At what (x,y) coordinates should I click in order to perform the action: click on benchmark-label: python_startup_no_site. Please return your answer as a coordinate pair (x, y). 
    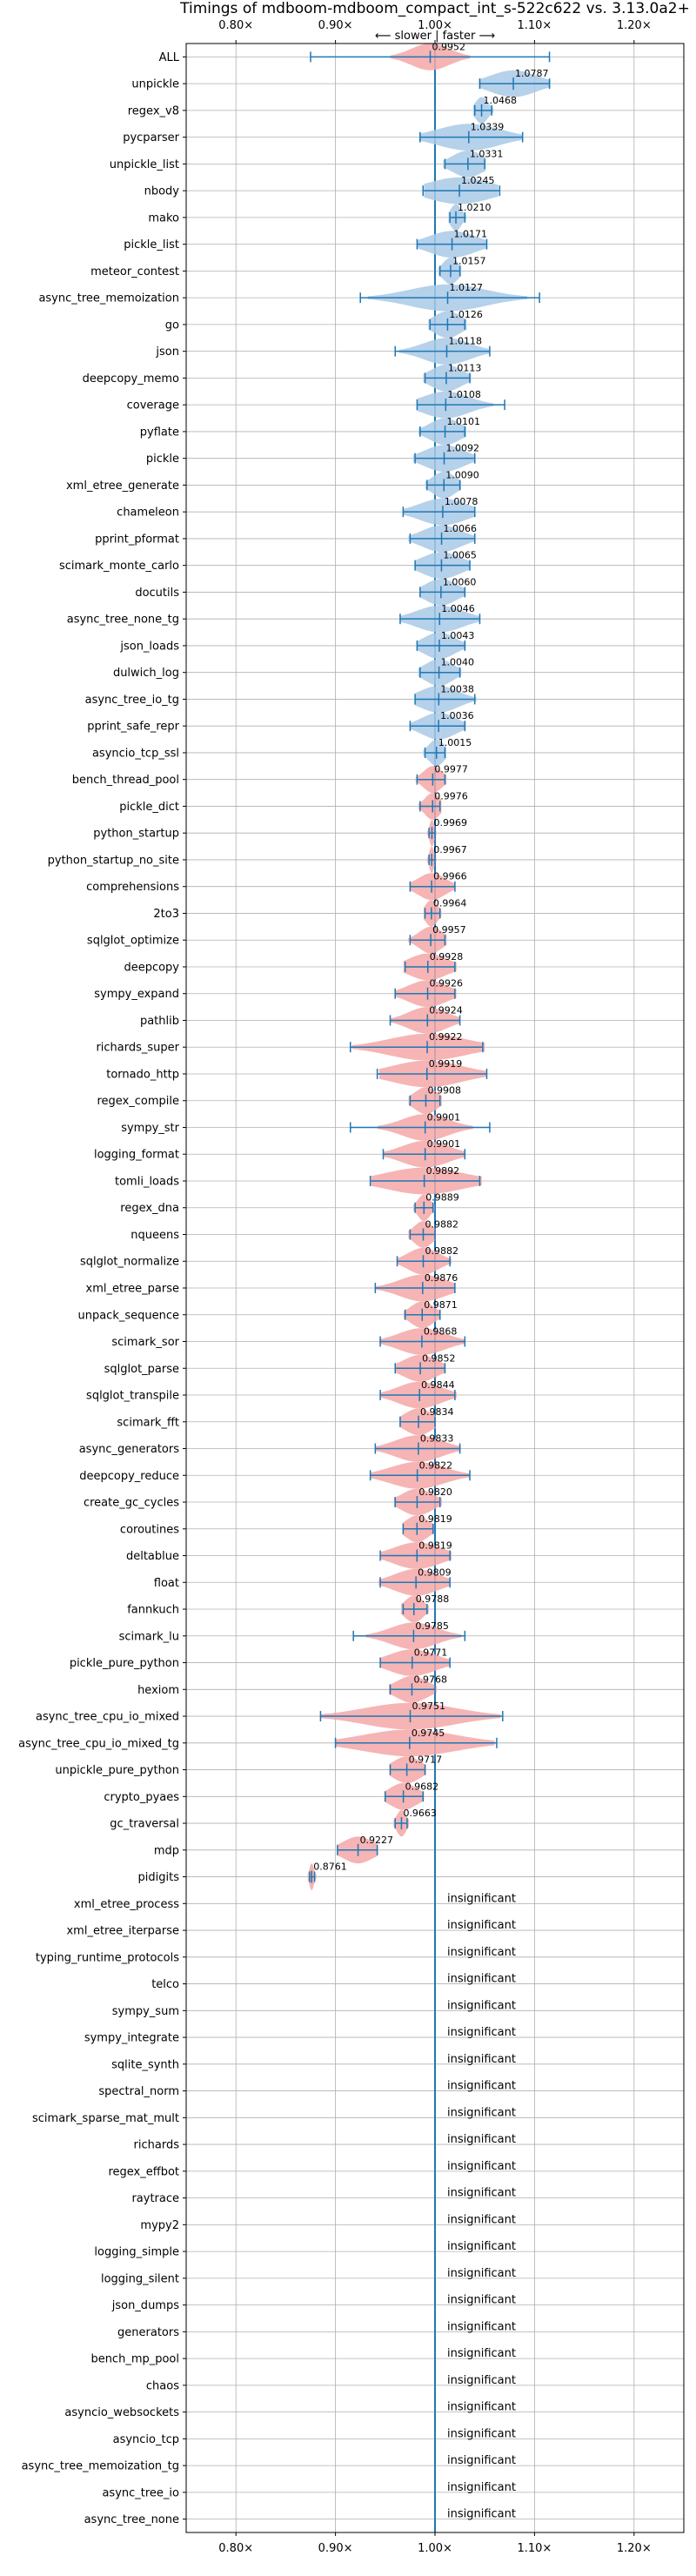
    Looking at the image, I should click on (113, 860).